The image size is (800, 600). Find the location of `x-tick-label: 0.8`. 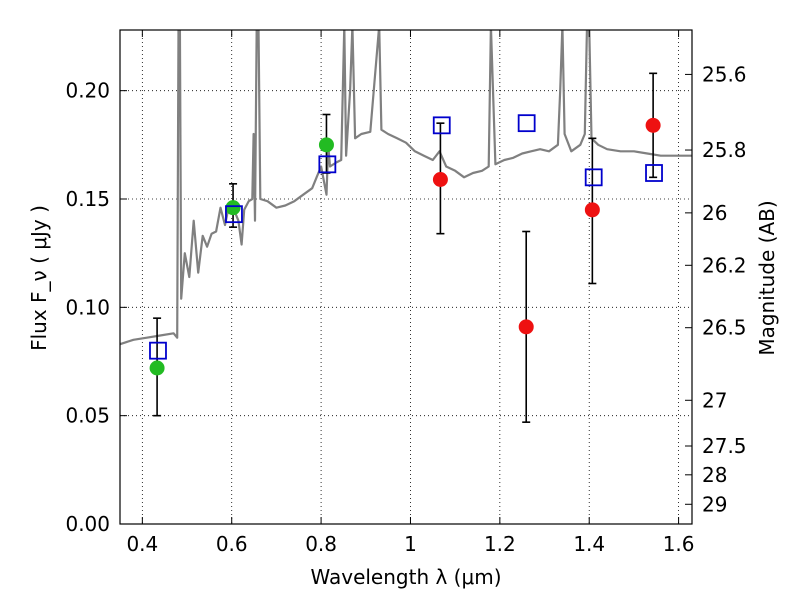

x-tick-label: 0.8 is located at coordinates (321, 544).